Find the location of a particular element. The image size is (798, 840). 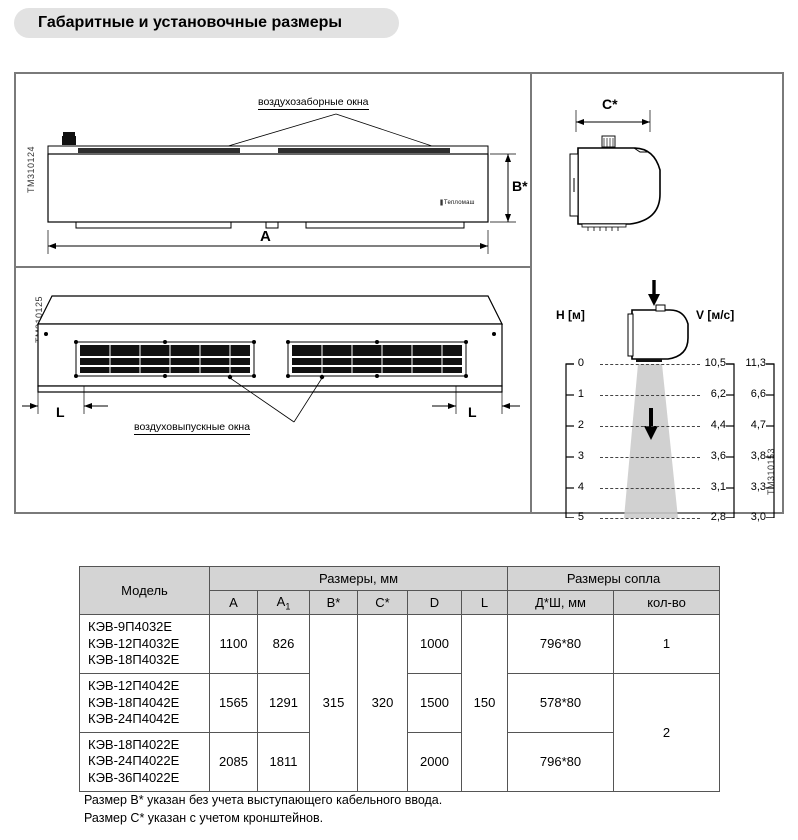

model-name: КЭВ-18П4032Е is located at coordinates (134, 660).